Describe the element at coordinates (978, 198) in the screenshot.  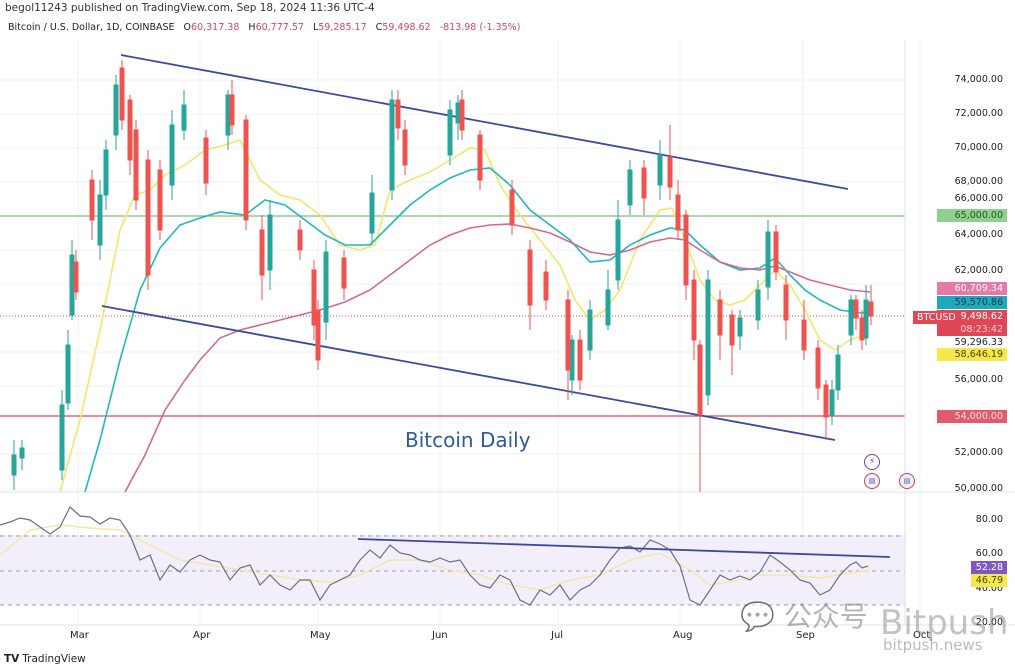
I see `price-tick: 66,000.00` at that location.